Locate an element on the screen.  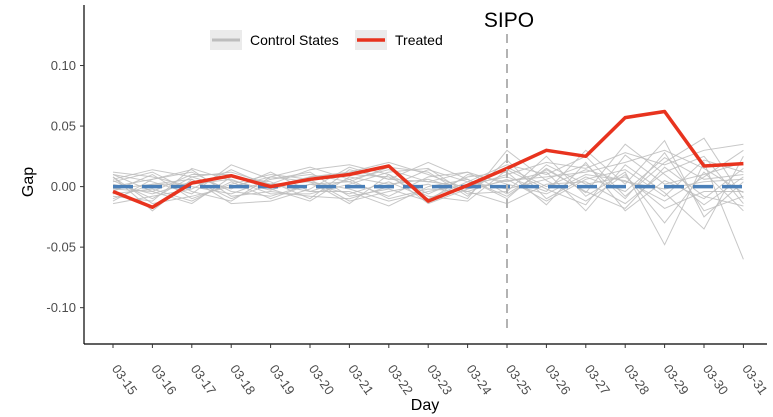
legend-label-control-states: Control States is located at coordinates (294, 40).